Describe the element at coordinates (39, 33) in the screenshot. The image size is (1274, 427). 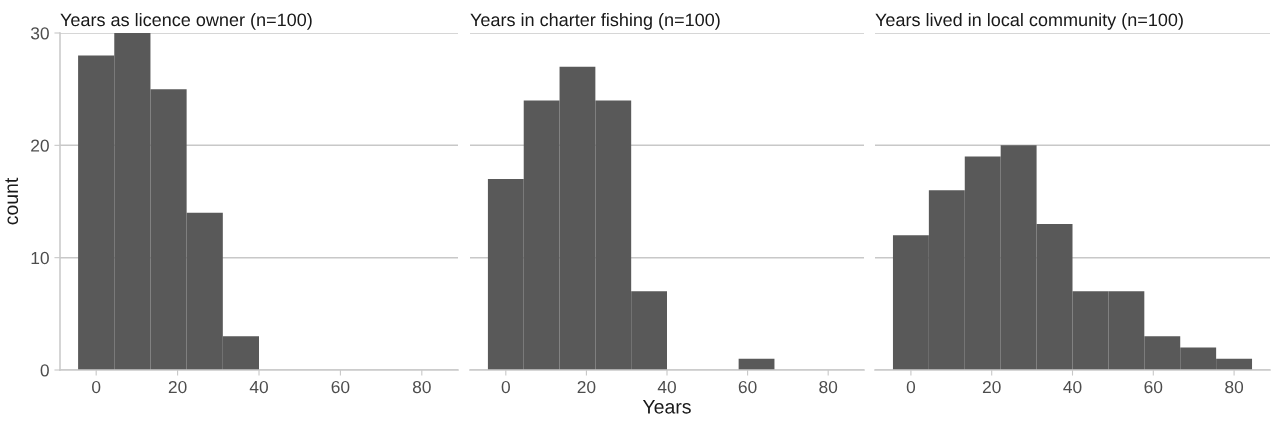
I see `y-tick-label: 30` at that location.